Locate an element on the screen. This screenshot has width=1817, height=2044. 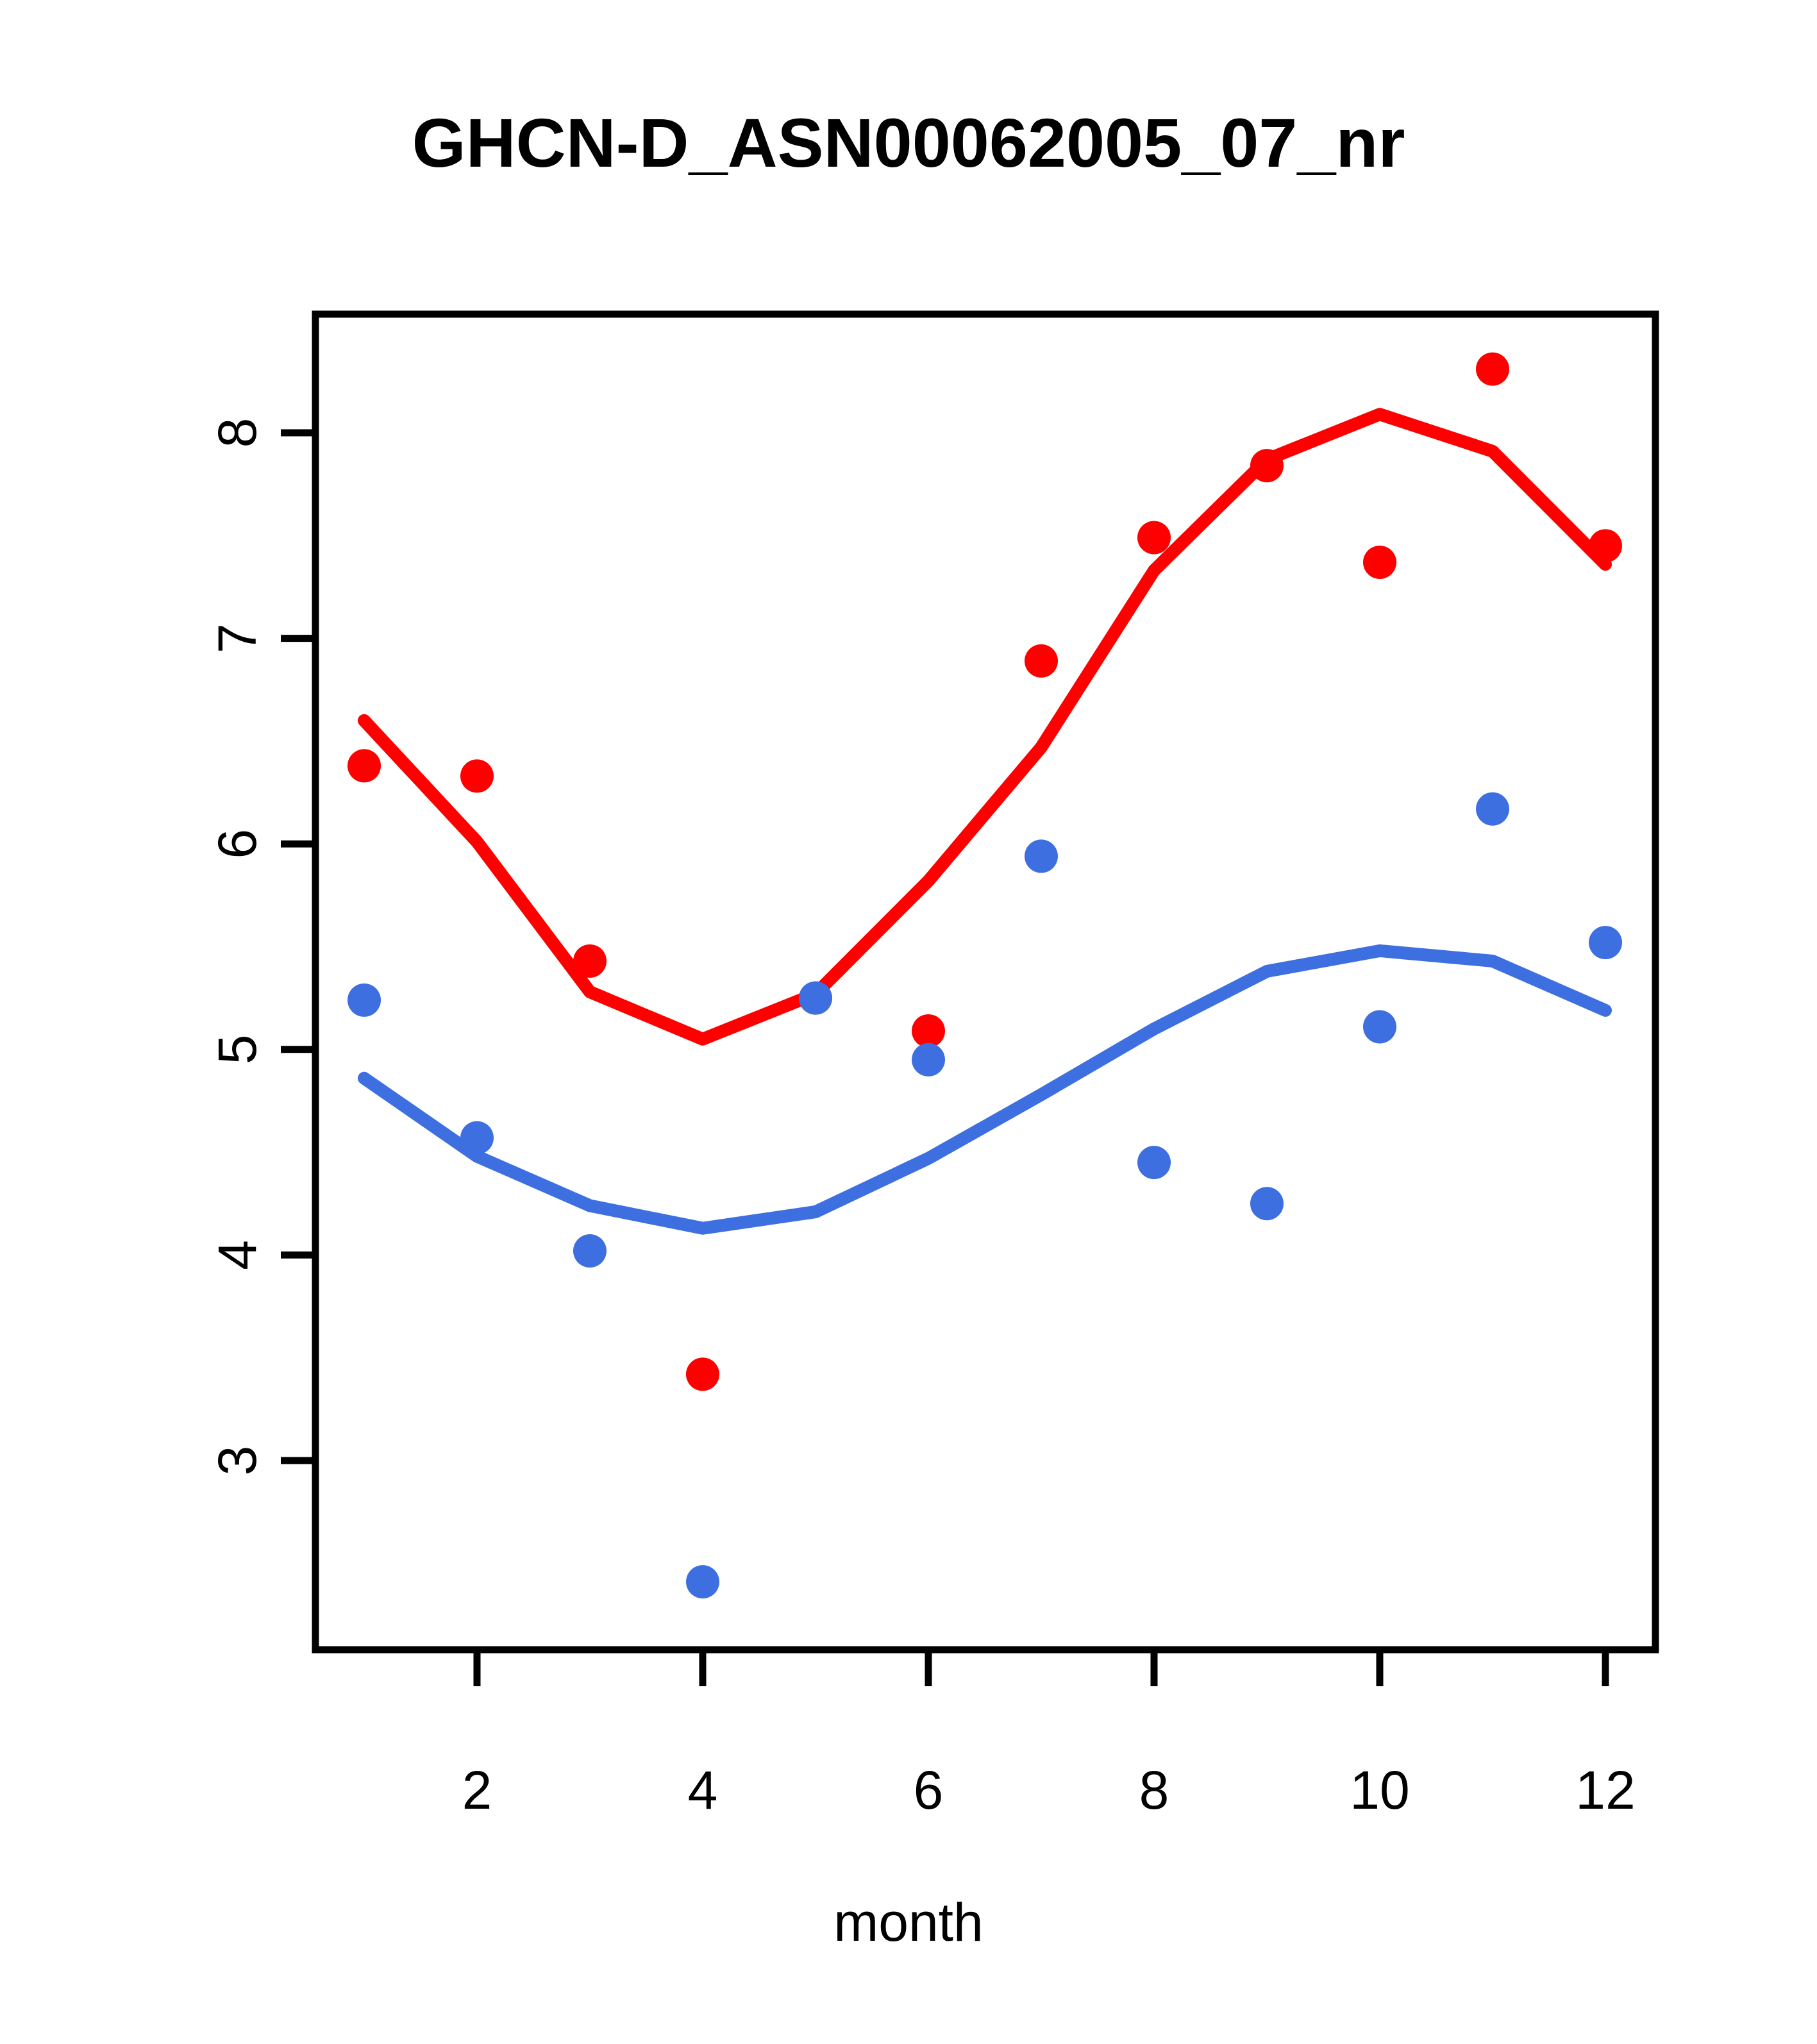
y-tick-label-5: 5 is located at coordinates (237, 1049).